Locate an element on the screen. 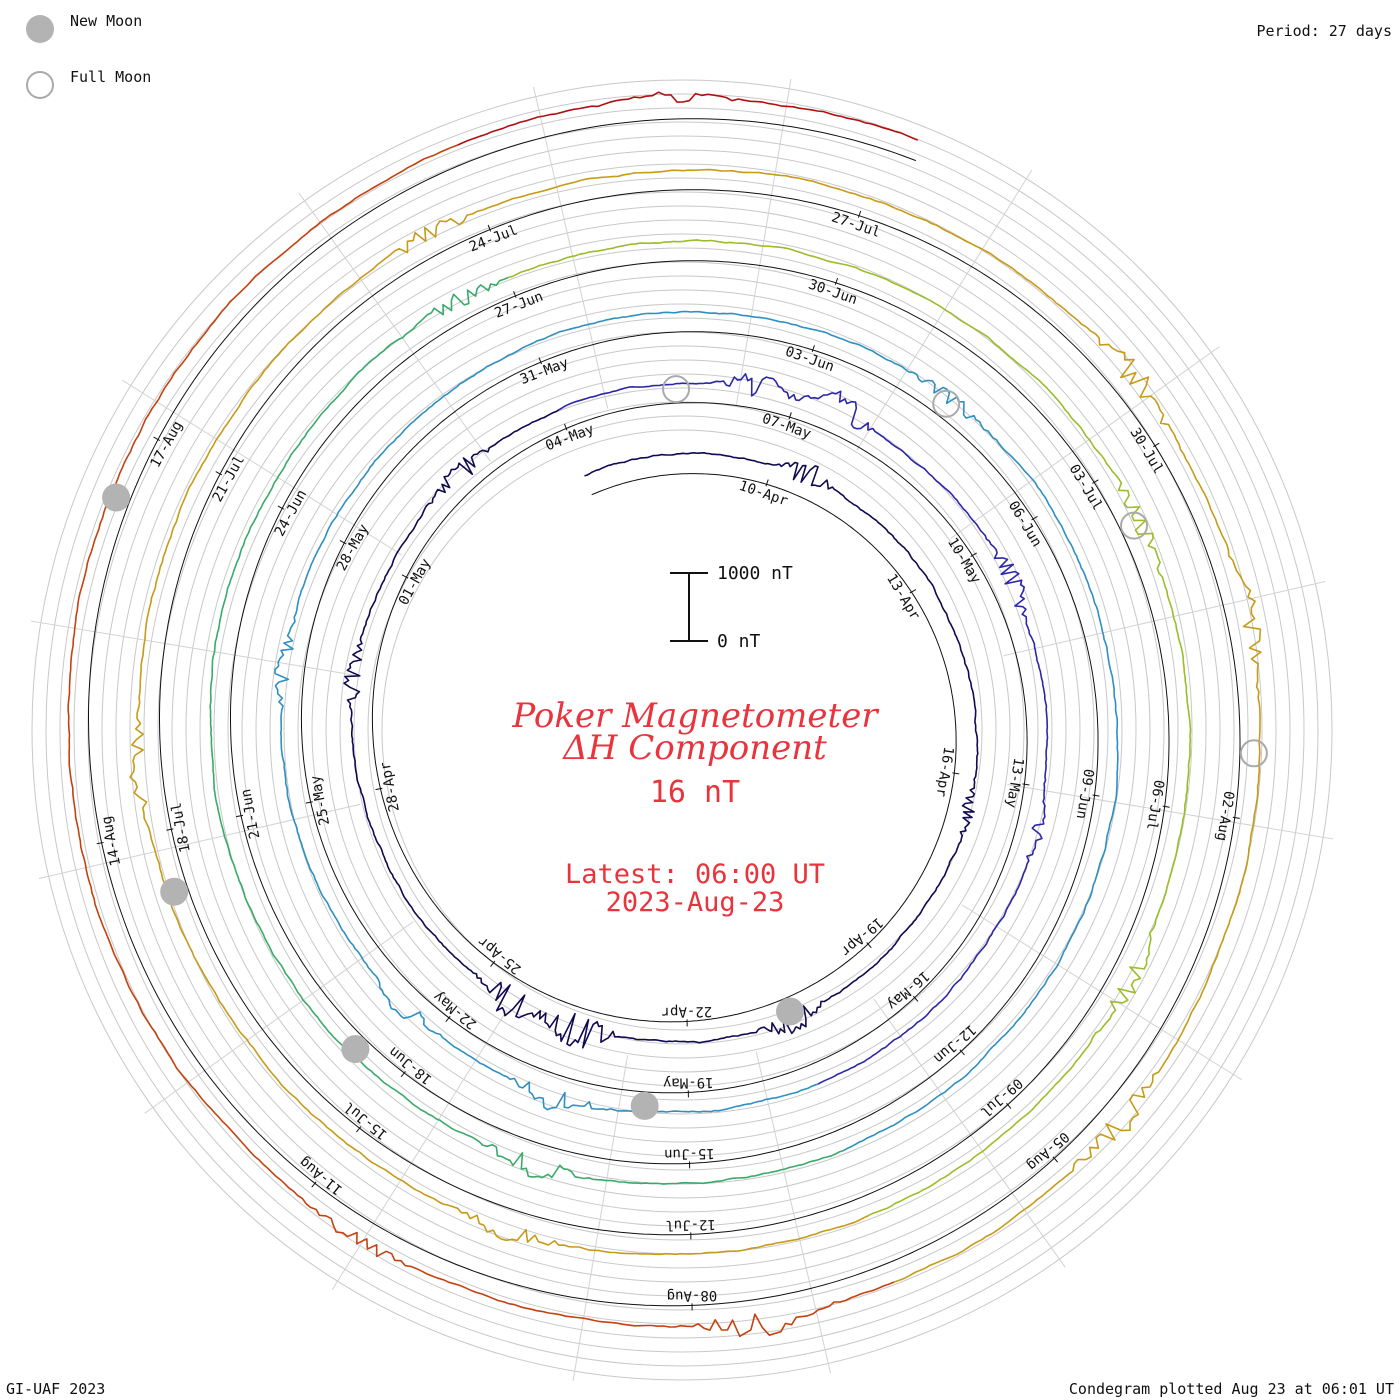 This screenshot has height=1400, width=1400. date-label: 01-May is located at coordinates (415, 582).